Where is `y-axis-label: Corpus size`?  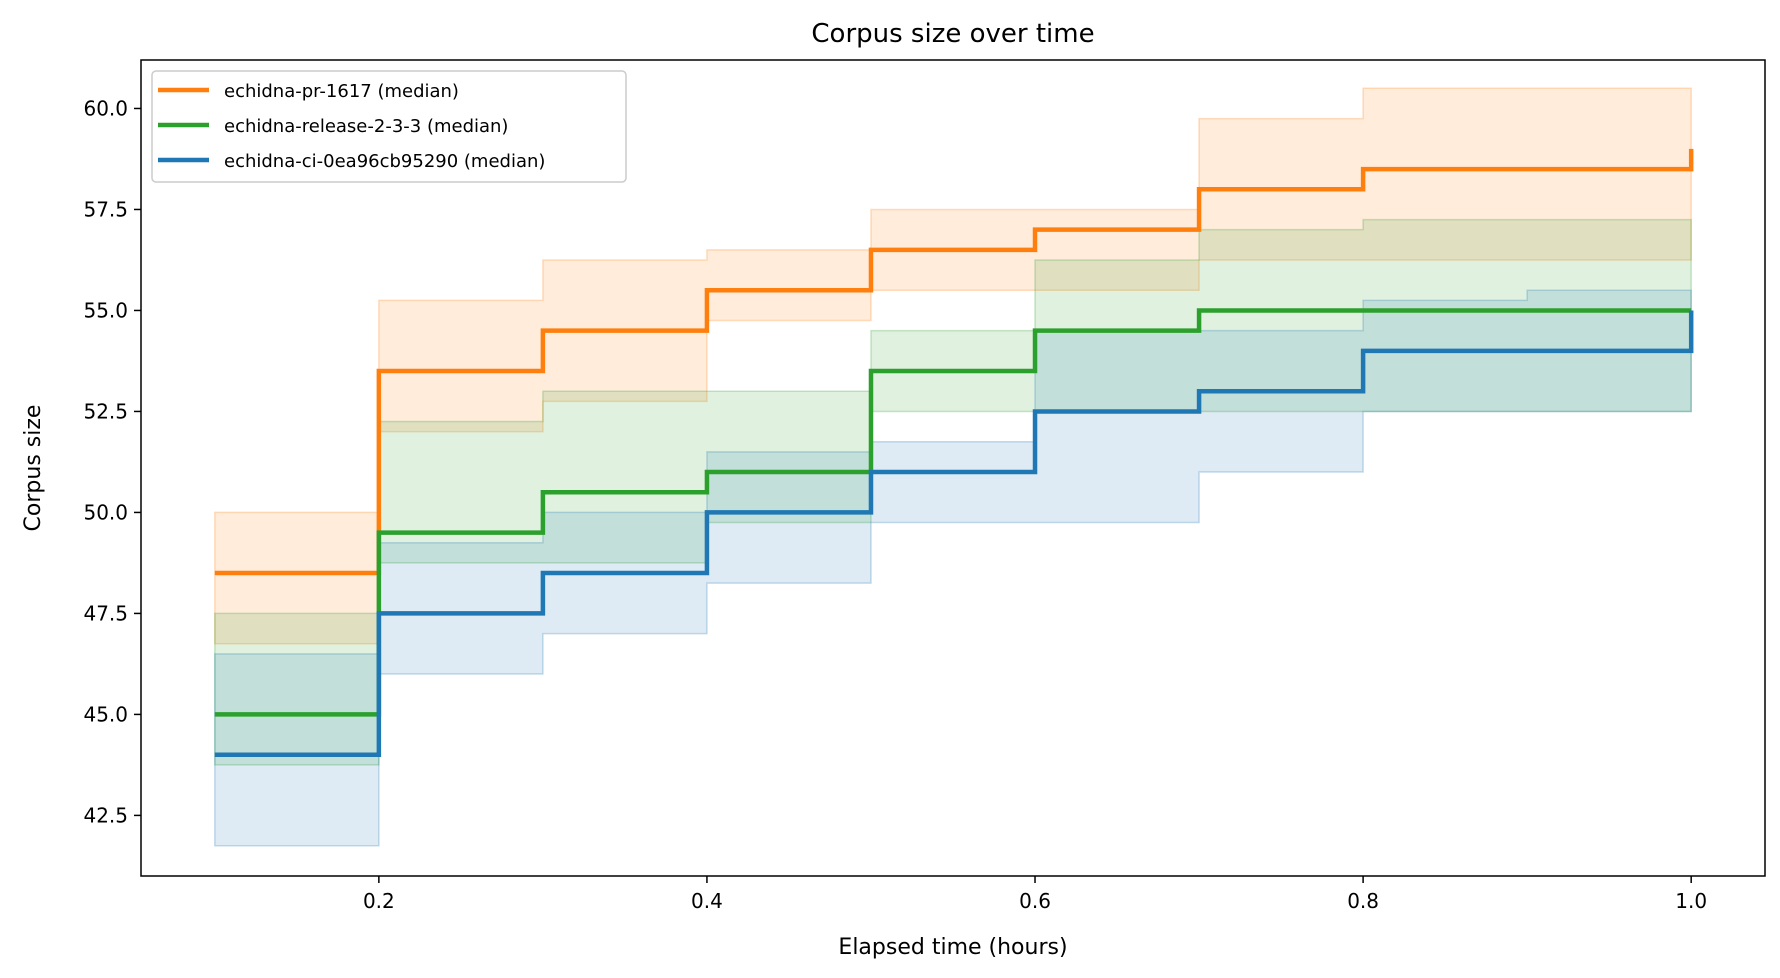 y-axis-label: Corpus size is located at coordinates (33, 468).